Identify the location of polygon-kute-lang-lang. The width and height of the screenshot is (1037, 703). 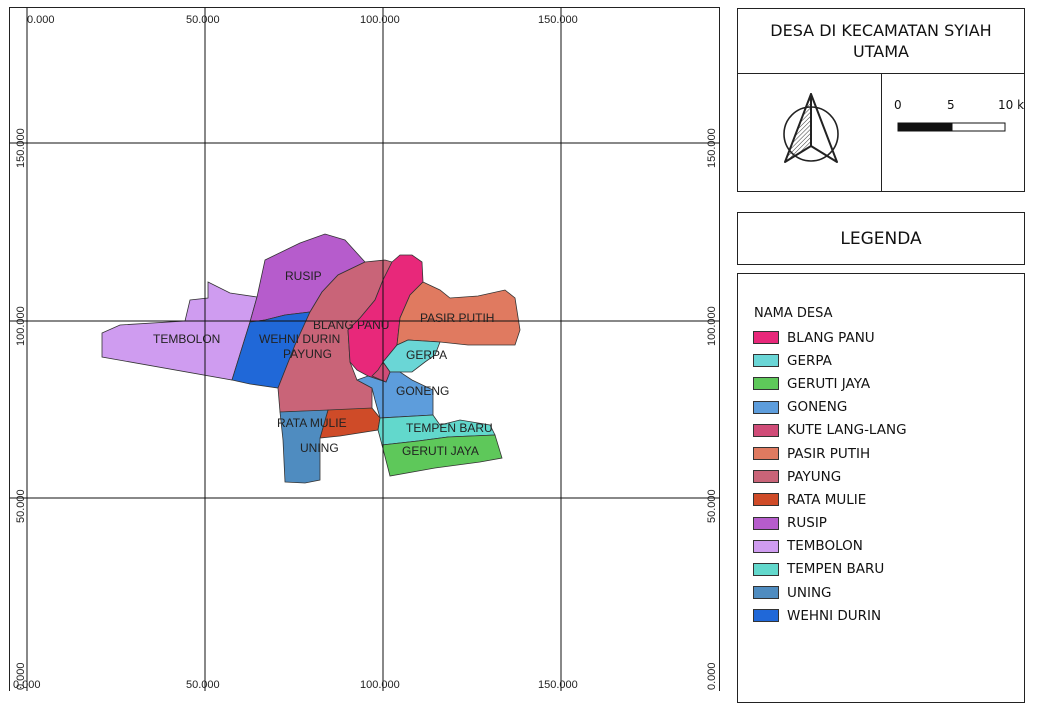
(381, 372).